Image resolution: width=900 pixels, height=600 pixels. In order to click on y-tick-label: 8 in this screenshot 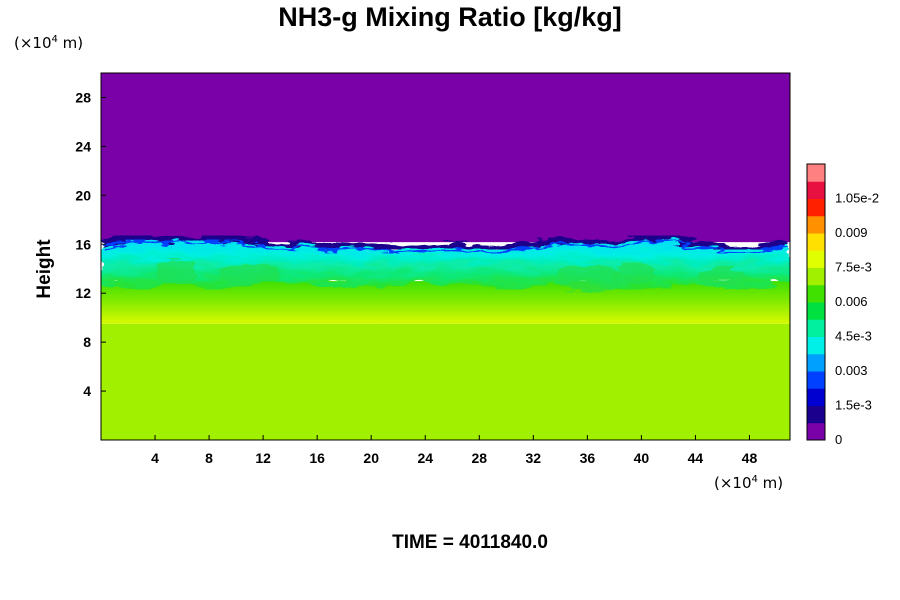, I will do `click(87, 342)`.